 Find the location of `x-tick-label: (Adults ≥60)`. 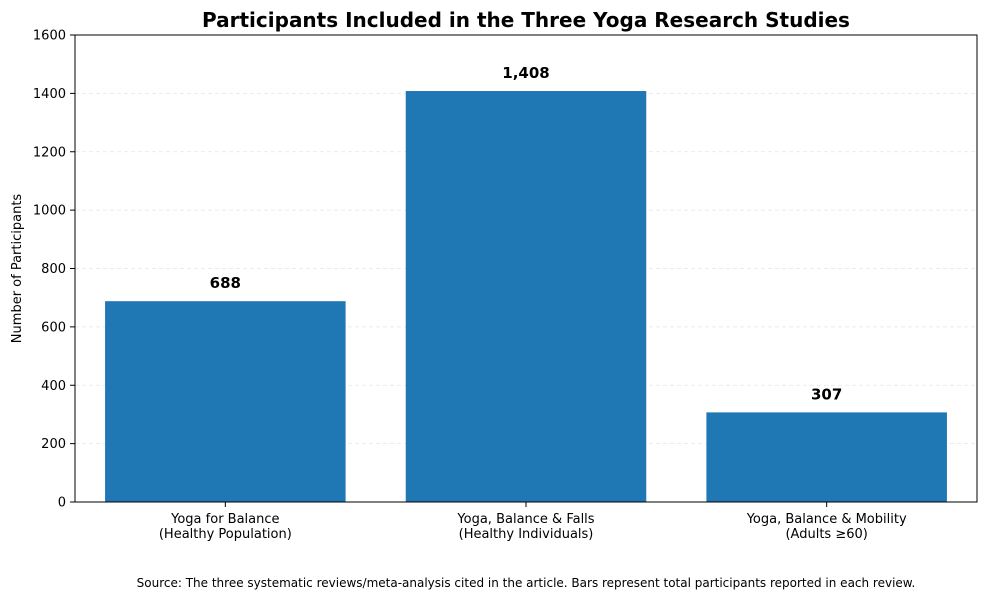

x-tick-label: (Adults ≥60) is located at coordinates (826, 534).